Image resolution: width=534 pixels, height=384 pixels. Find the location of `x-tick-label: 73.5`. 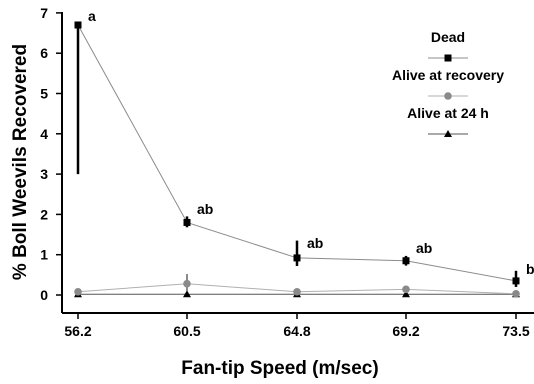

x-tick-label: 73.5 is located at coordinates (515, 331).